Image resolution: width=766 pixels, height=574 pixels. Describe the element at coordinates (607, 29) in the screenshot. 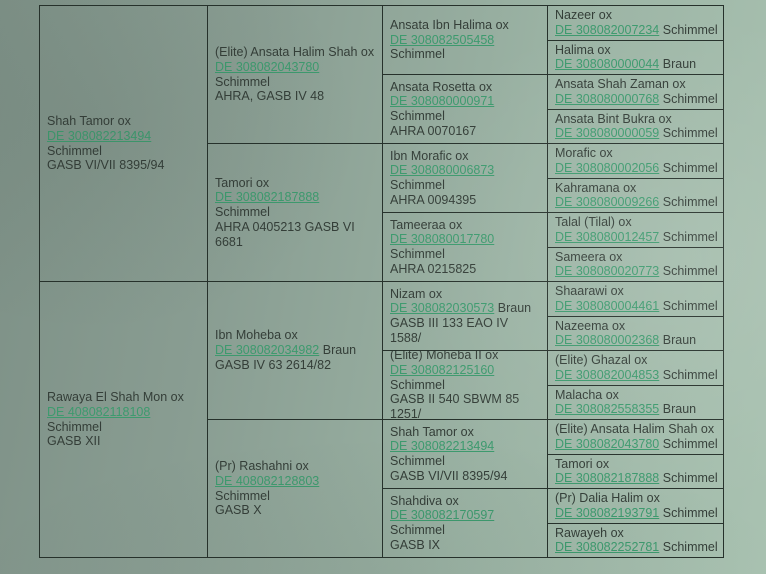

I see `registration-link: DE 308082007234` at that location.